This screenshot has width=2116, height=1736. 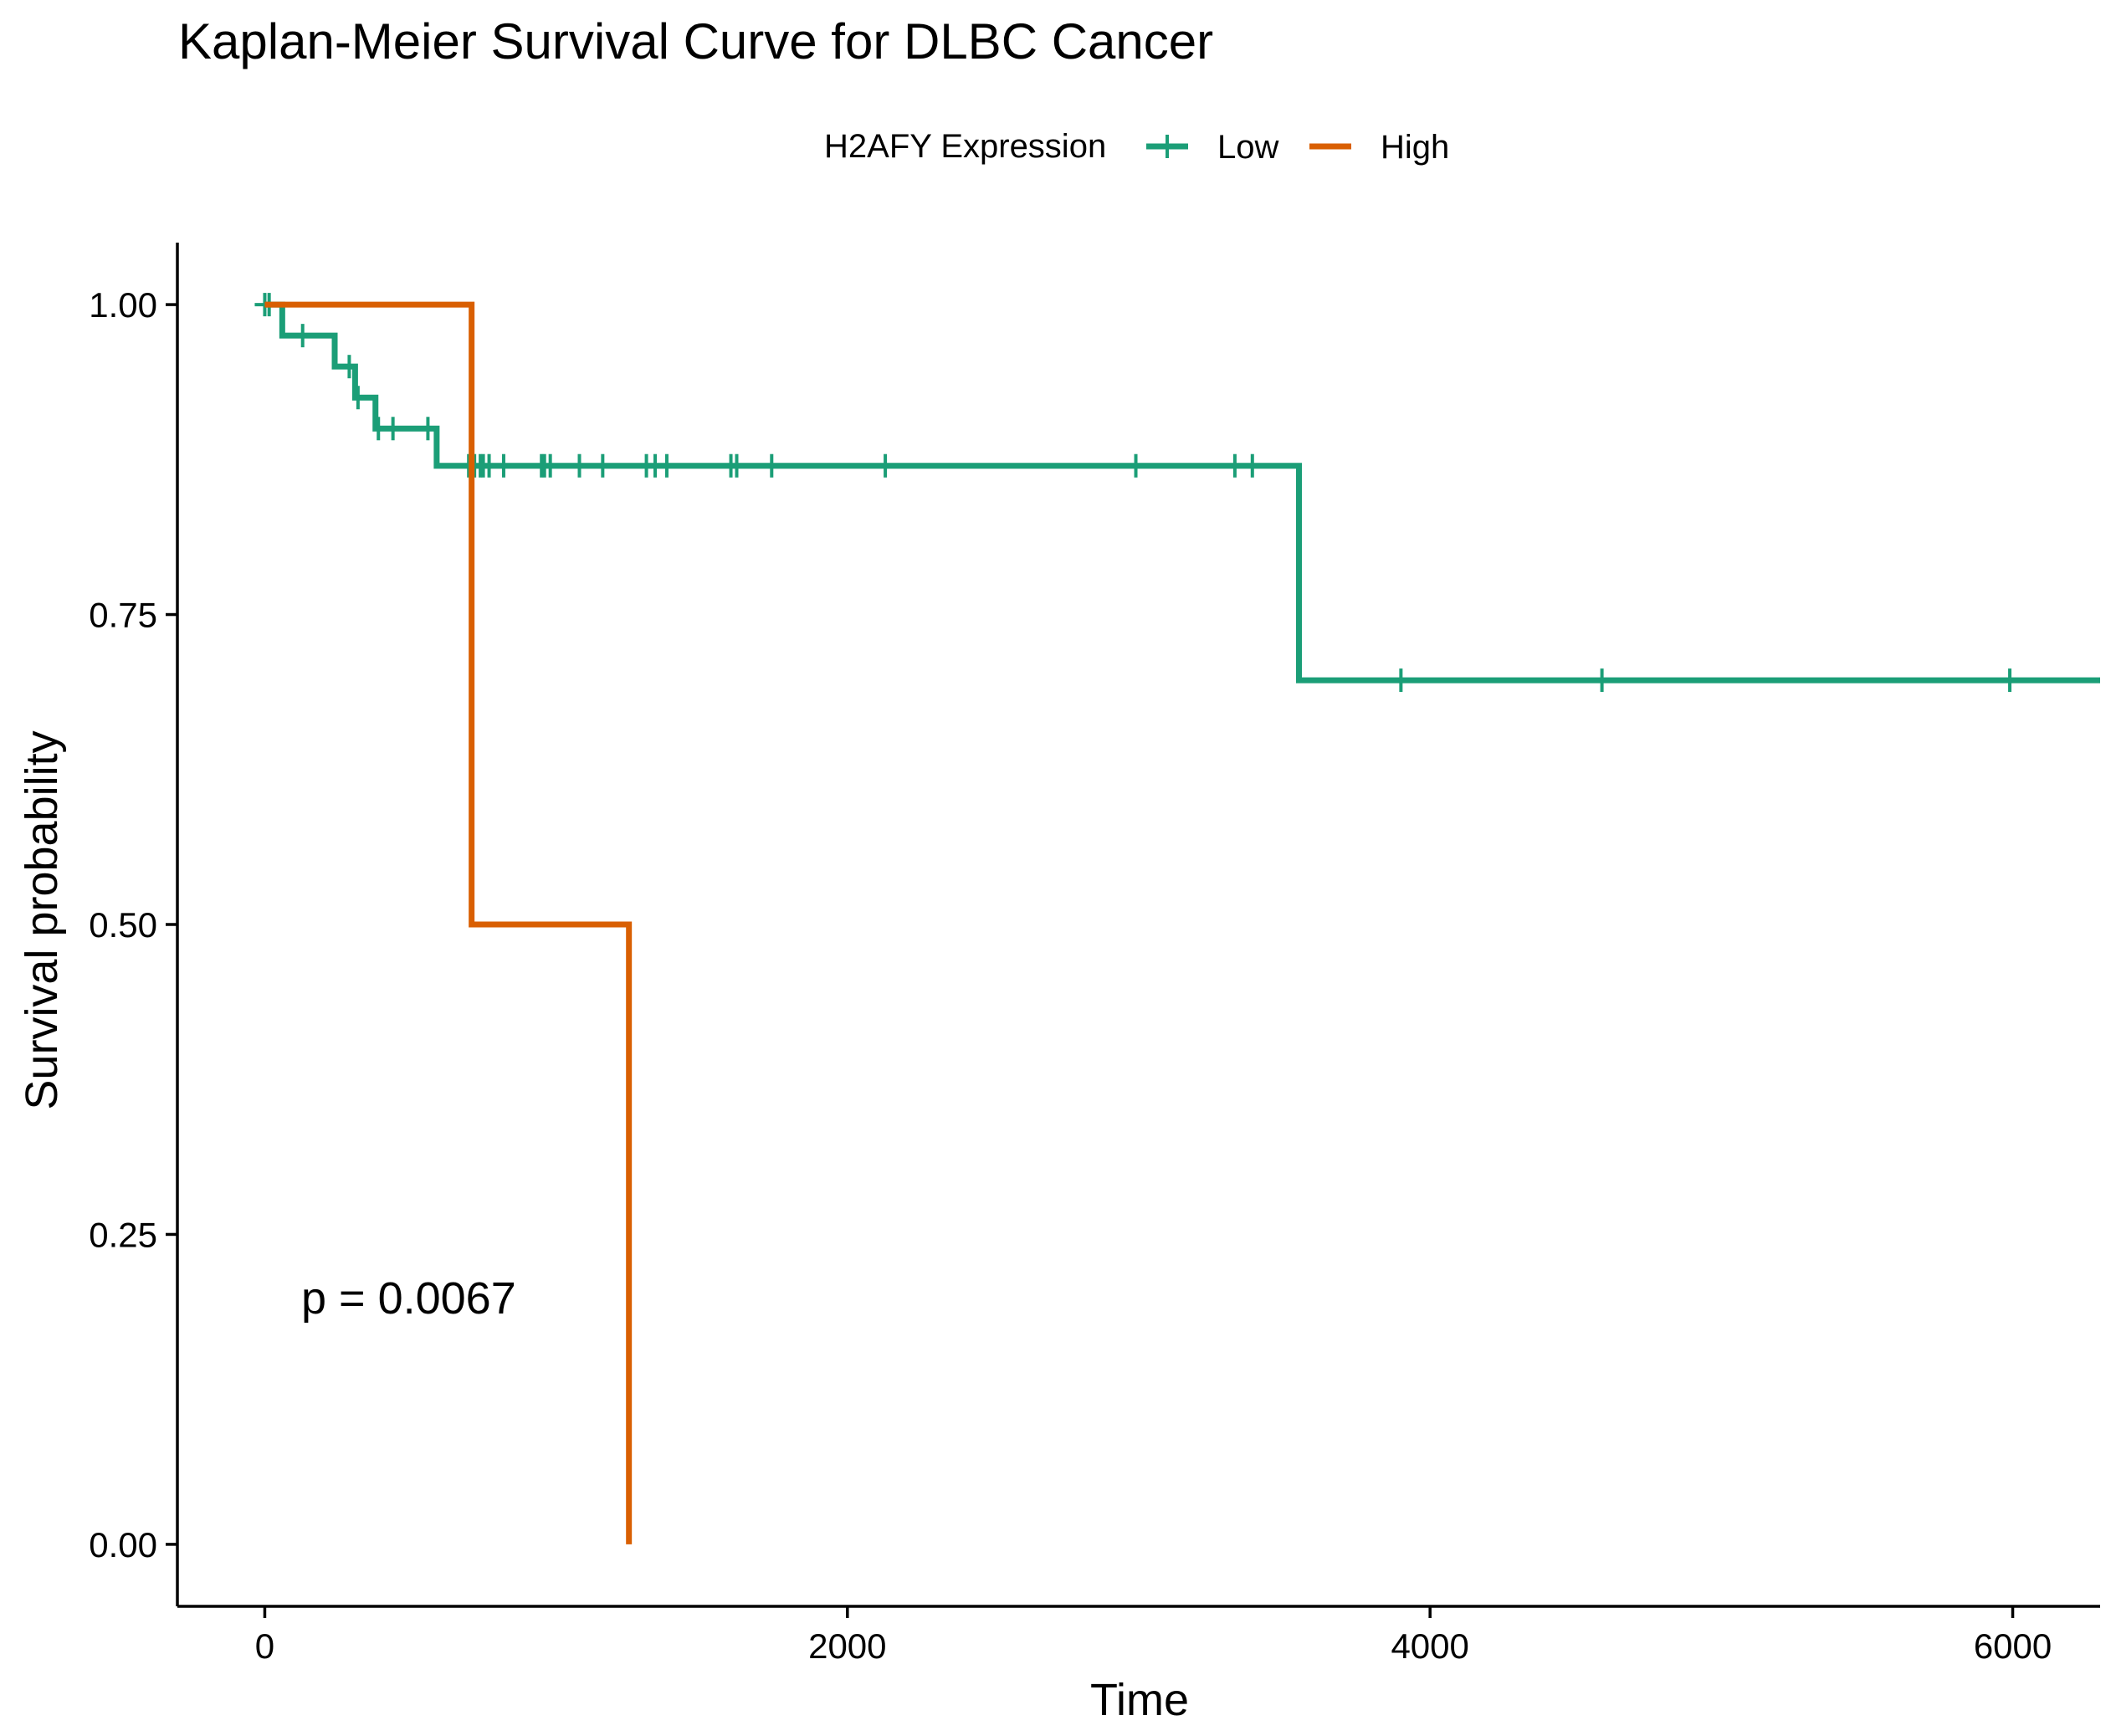 What do you see at coordinates (1415, 147) in the screenshot?
I see `legend-label-high: High` at bounding box center [1415, 147].